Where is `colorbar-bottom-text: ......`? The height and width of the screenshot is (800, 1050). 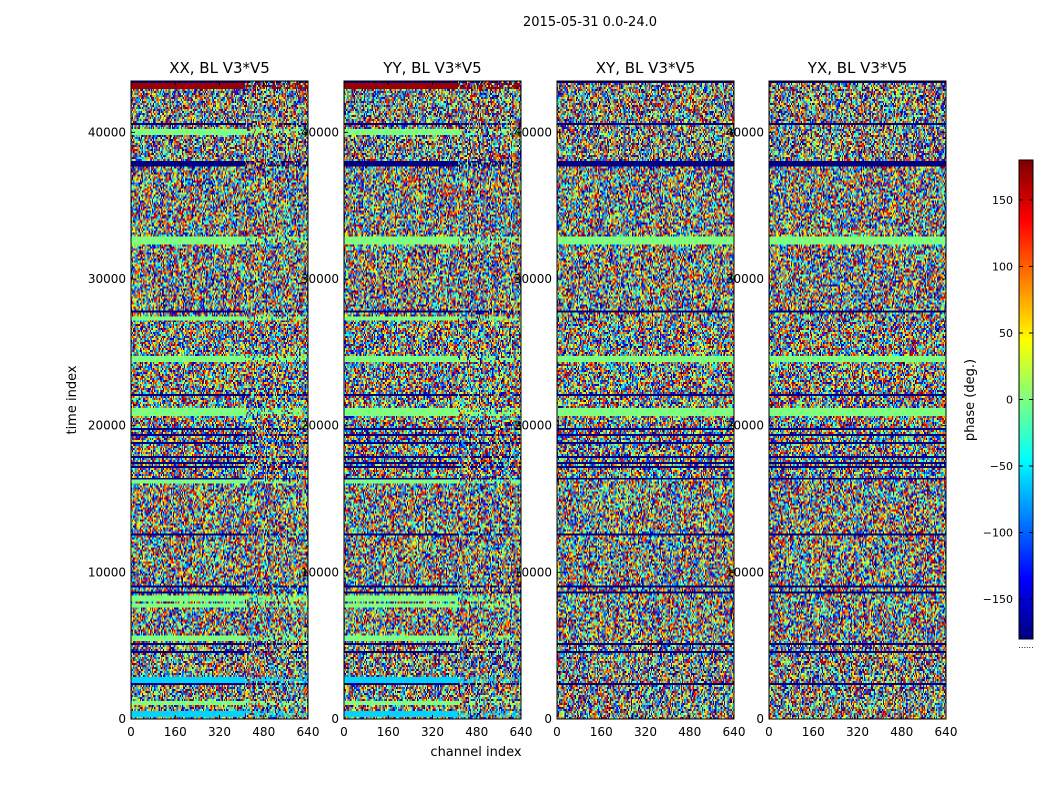
colorbar-bottom-text: ...... is located at coordinates (1025, 645).